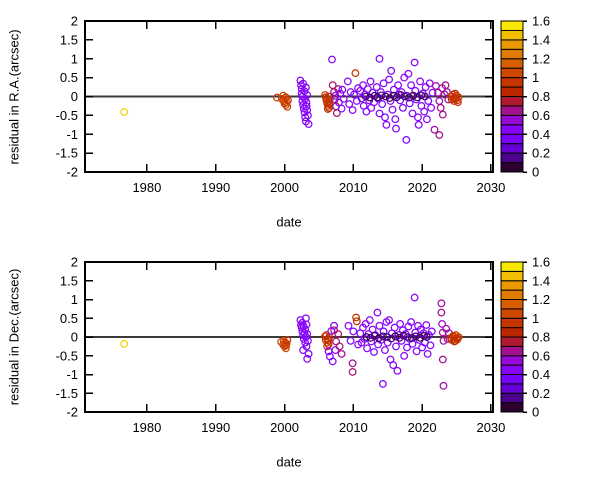 This screenshot has height=480, width=600. I want to click on ra-x-axis-title: date, so click(289, 222).